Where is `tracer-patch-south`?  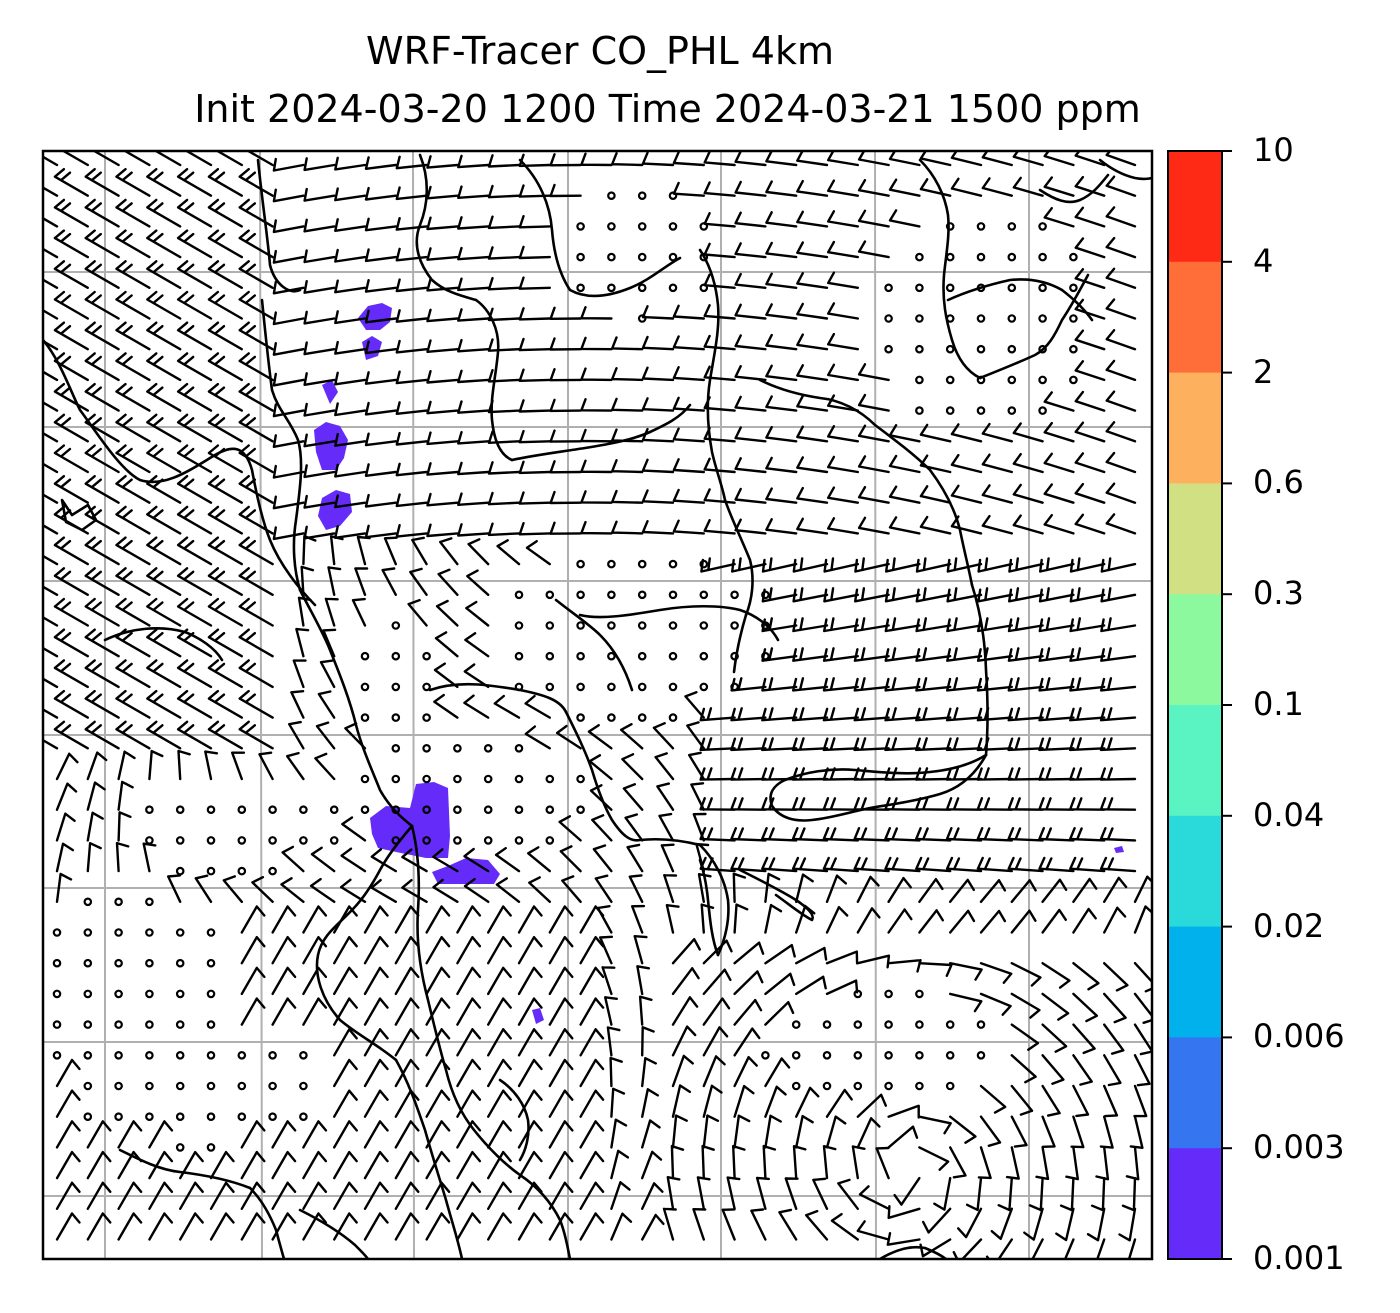
tracer-patch-south is located at coordinates (335, 510).